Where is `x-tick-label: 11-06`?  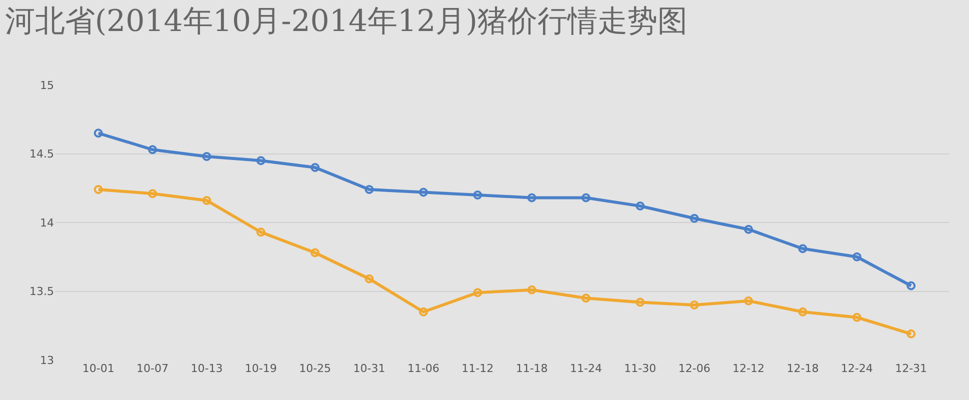 x-tick-label: 11-06 is located at coordinates (423, 368).